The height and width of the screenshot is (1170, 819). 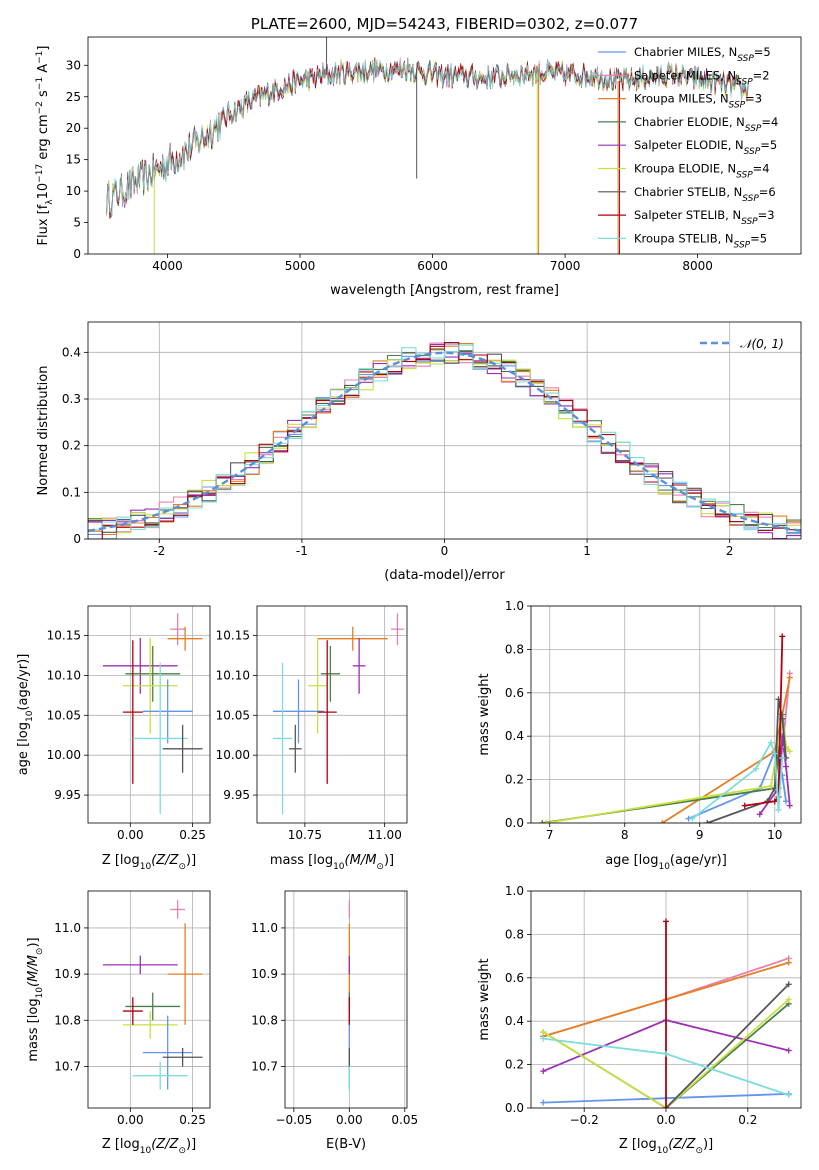 What do you see at coordinates (73, 65) in the screenshot?
I see `y-tick-label: 30` at bounding box center [73, 65].